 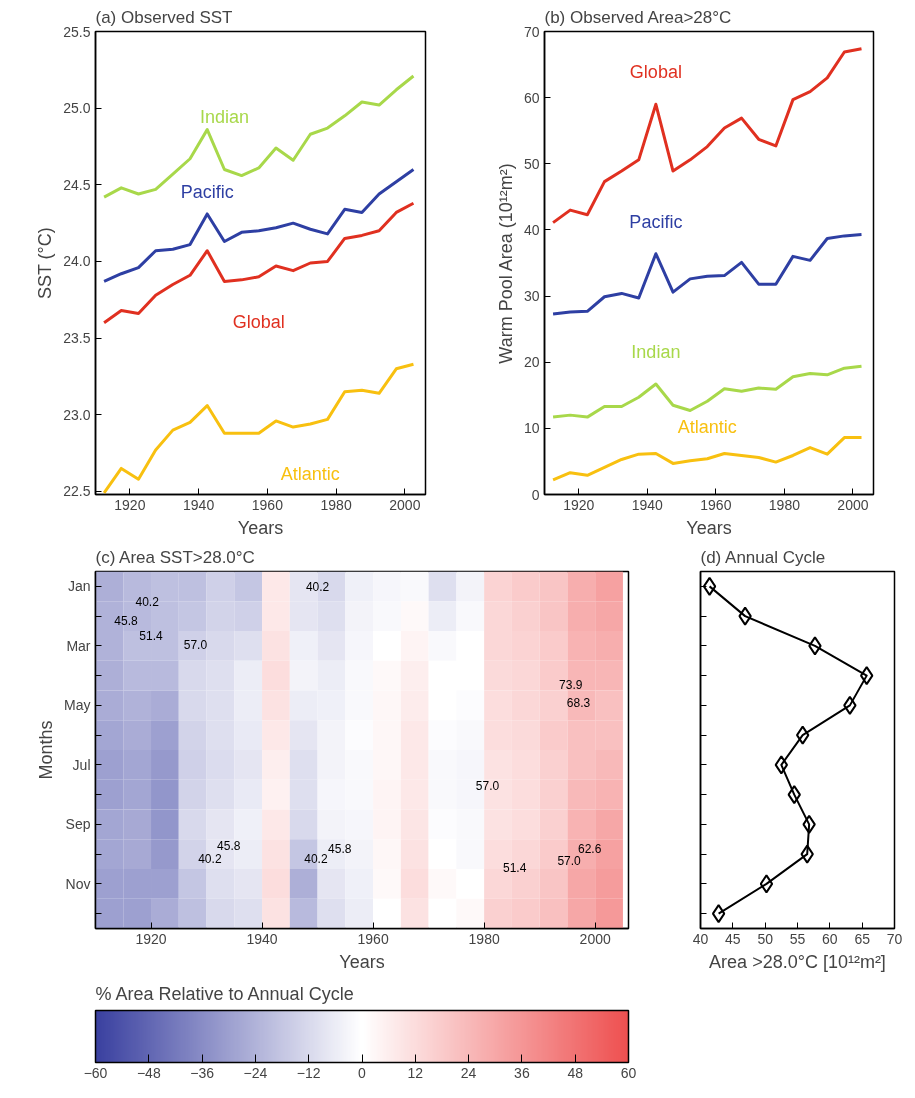 What do you see at coordinates (531, 362) in the screenshot?
I see `y-tick-label: 20` at bounding box center [531, 362].